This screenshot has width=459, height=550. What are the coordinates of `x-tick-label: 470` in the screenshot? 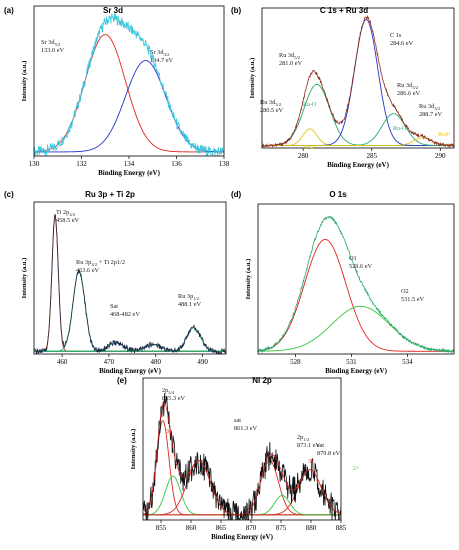 It's located at (109, 362).